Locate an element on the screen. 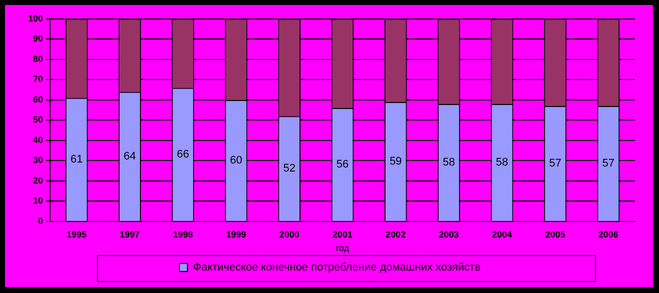 This screenshot has width=659, height=293. x-tick-label: 2001 is located at coordinates (342, 234).